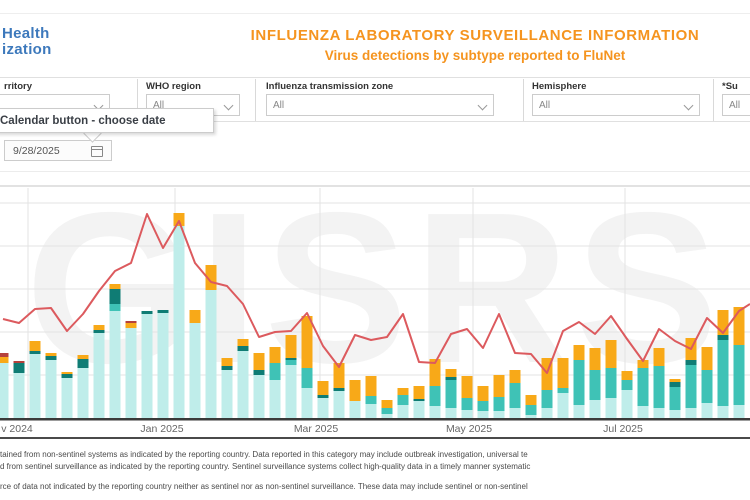  What do you see at coordinates (736, 105) in the screenshot?
I see `surveillance-dropdown: All` at bounding box center [736, 105].